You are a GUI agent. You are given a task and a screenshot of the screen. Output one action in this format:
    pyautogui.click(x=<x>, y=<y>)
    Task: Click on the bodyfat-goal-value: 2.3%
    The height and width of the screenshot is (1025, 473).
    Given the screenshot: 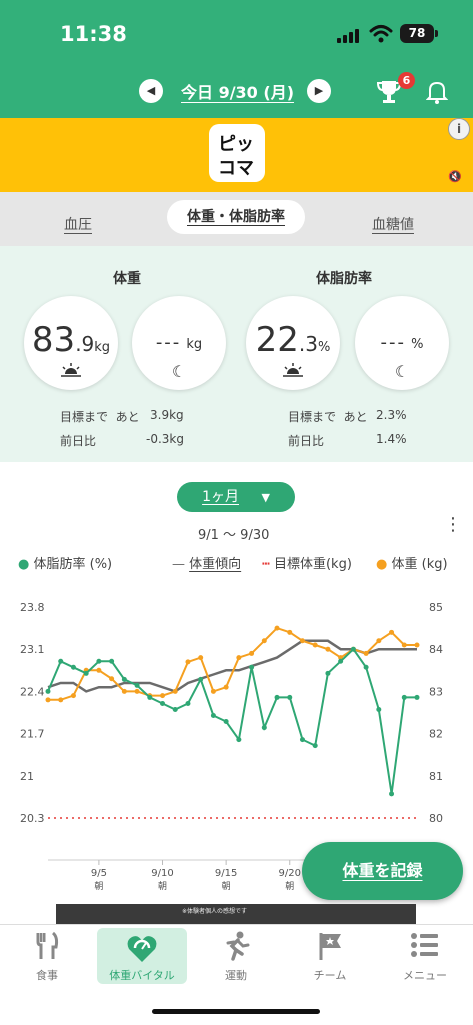 What is the action you would take?
    pyautogui.click(x=391, y=415)
    